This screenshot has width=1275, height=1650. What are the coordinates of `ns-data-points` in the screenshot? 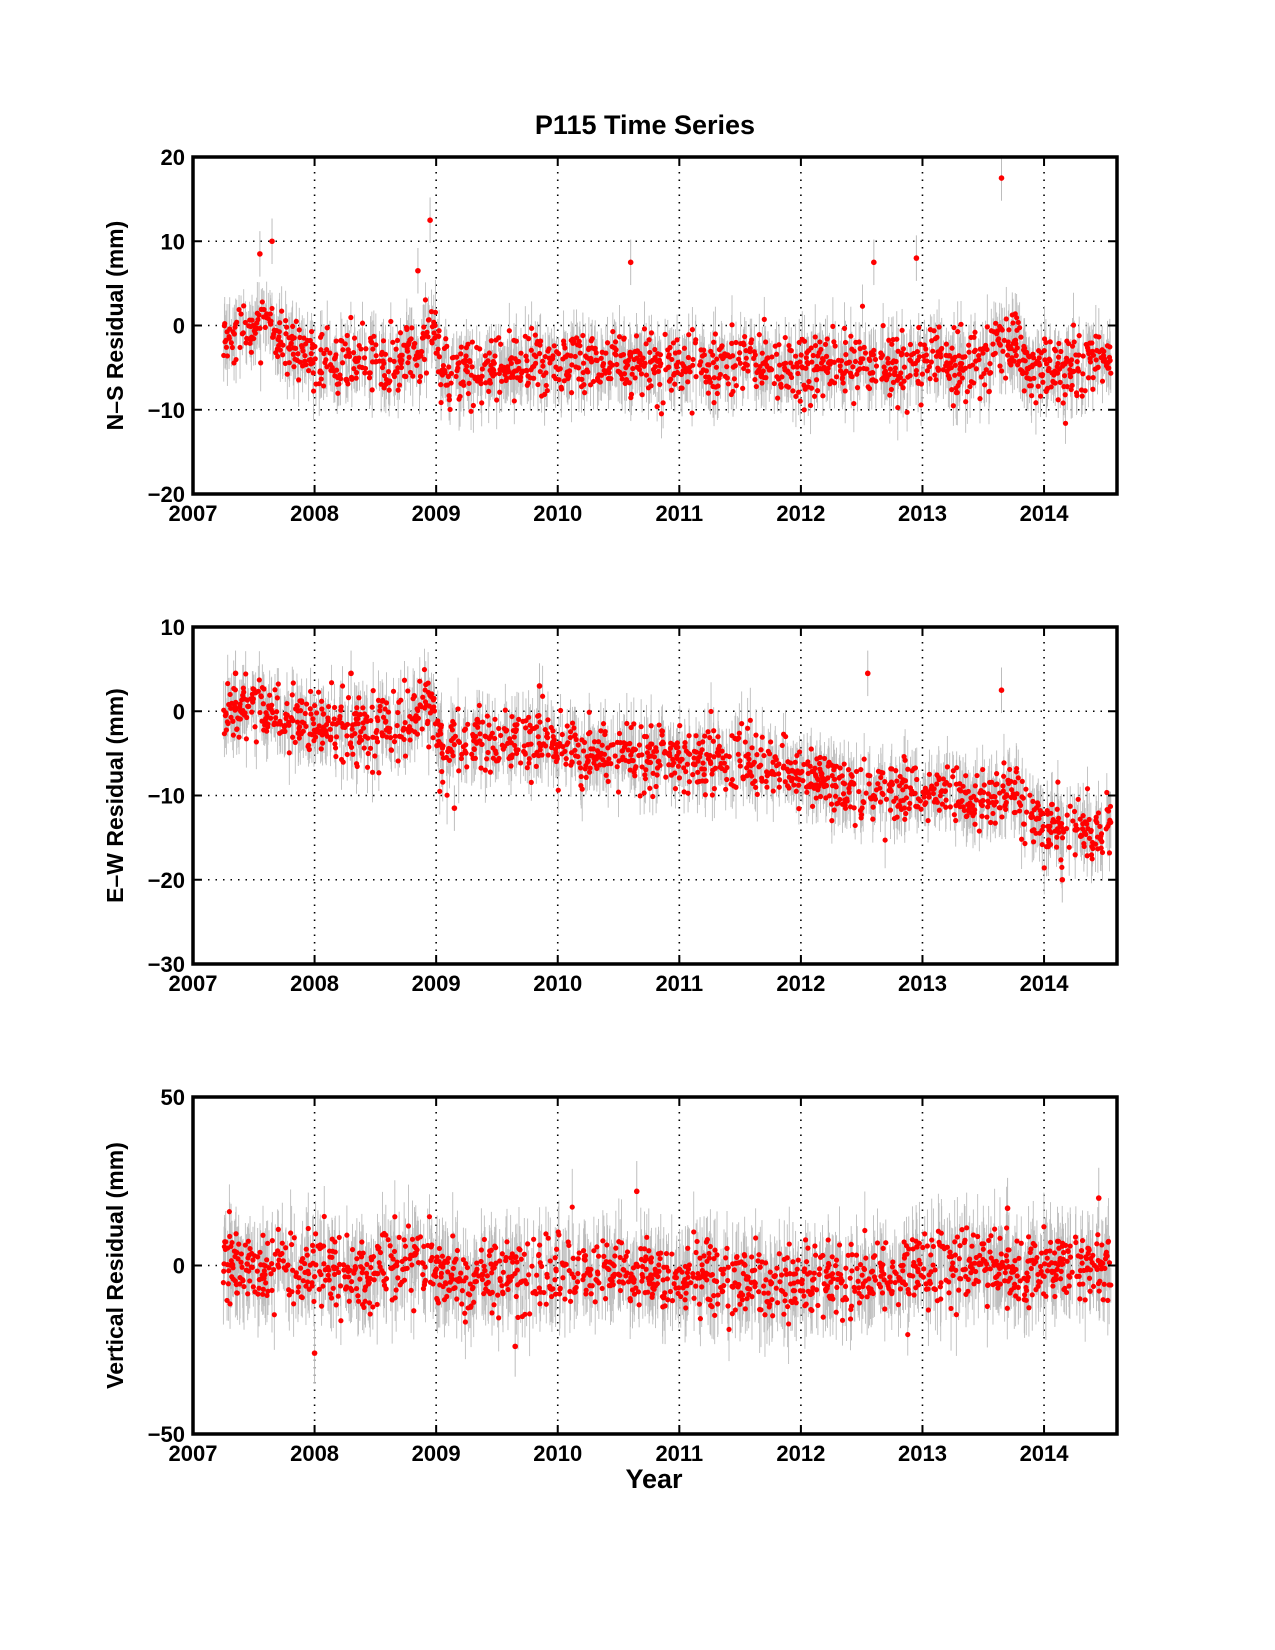 It's located at (667, 300).